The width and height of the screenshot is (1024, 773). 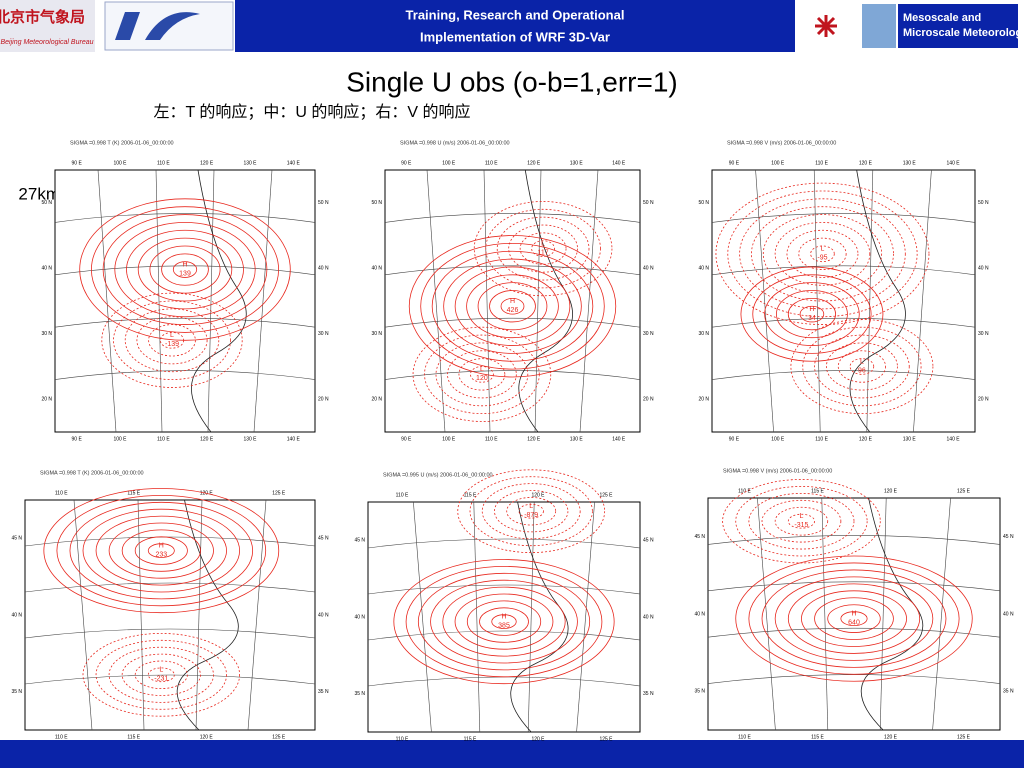 I want to click on header-line: Implementation of WRF 3D-Var, so click(x=515, y=36).